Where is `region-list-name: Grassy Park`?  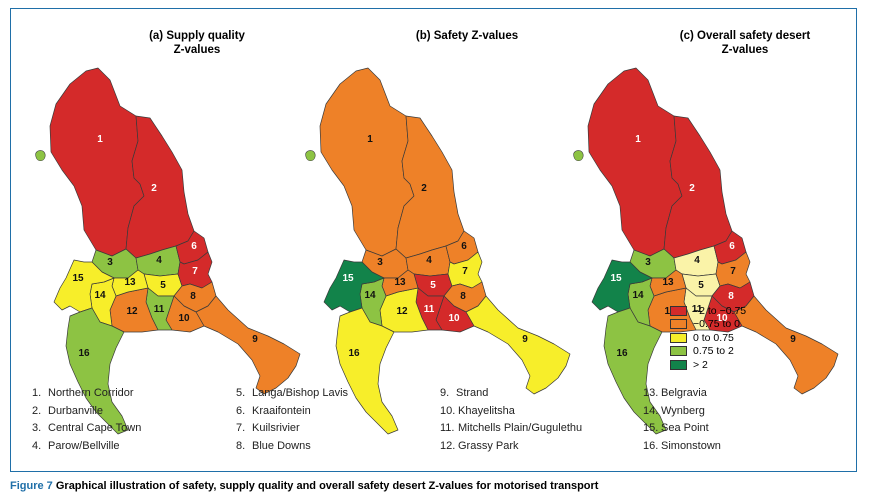 region-list-name: Grassy Park is located at coordinates (488, 445).